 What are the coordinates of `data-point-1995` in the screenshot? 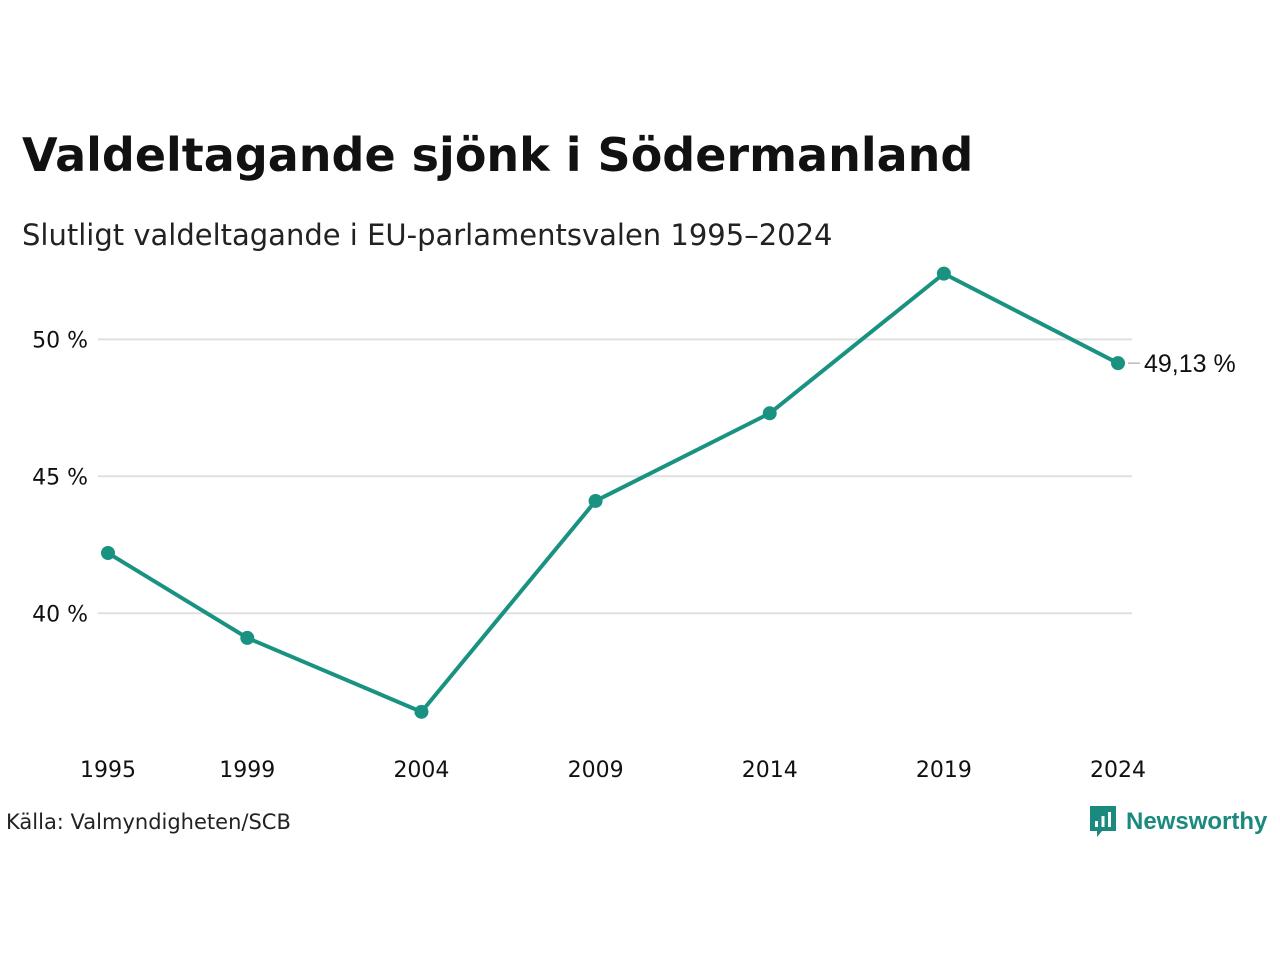 It's located at (108, 552).